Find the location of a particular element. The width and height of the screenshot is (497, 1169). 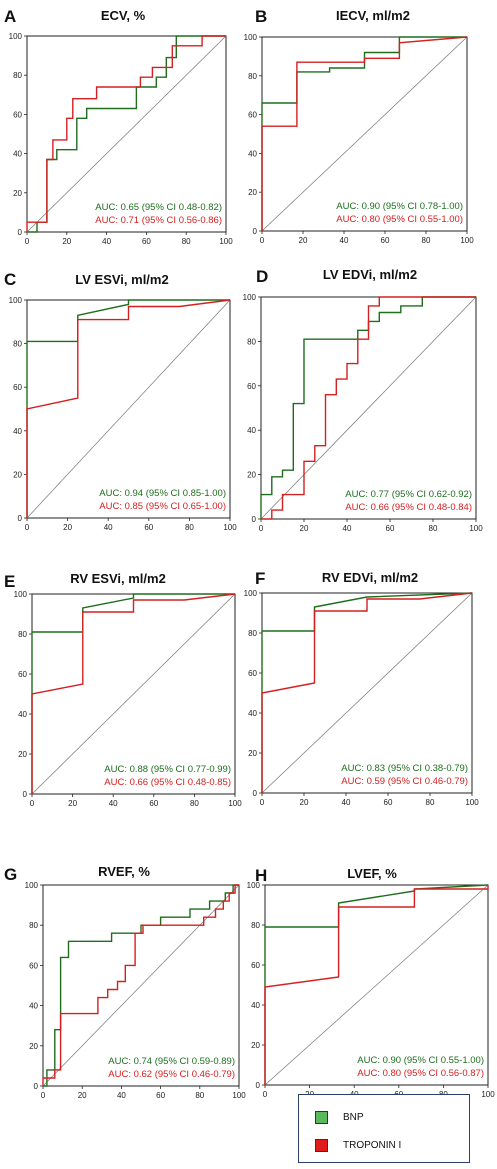

panel-title: LV EDVi, ml/m2 is located at coordinates (370, 274).